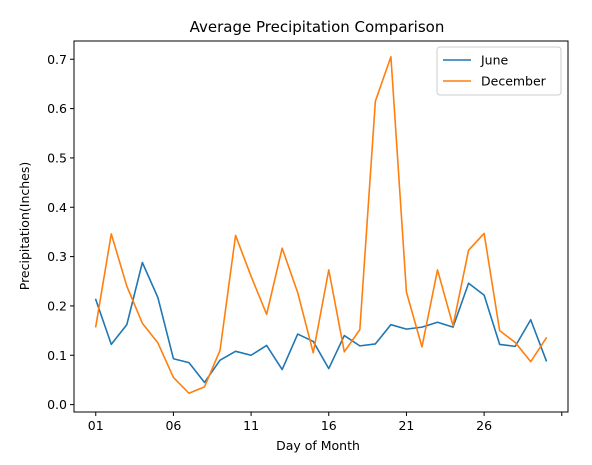 The width and height of the screenshot is (592, 465). What do you see at coordinates (57, 157) in the screenshot?
I see `y-tick-label: 0.5` at bounding box center [57, 157].